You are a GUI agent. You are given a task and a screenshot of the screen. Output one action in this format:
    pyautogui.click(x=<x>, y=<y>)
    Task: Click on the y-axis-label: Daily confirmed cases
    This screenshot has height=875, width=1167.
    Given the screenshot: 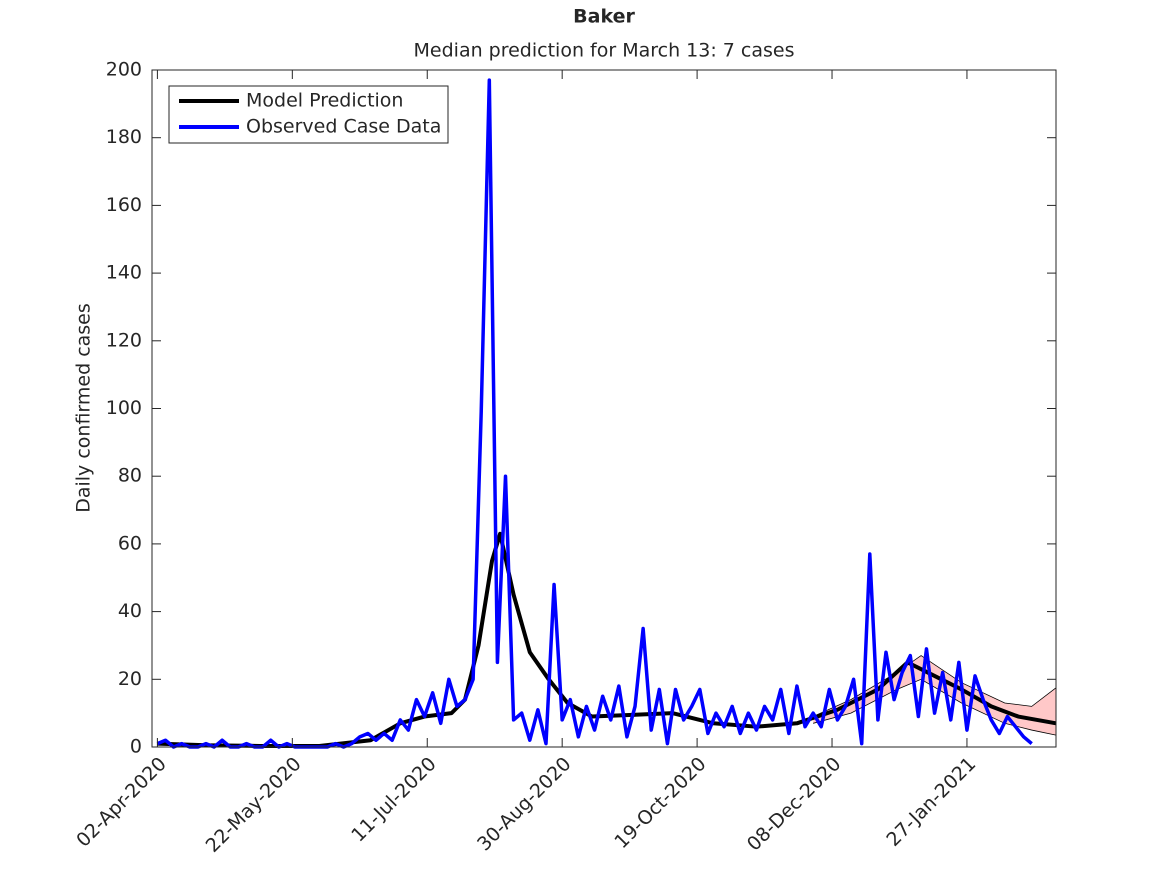 What is the action you would take?
    pyautogui.click(x=84, y=408)
    